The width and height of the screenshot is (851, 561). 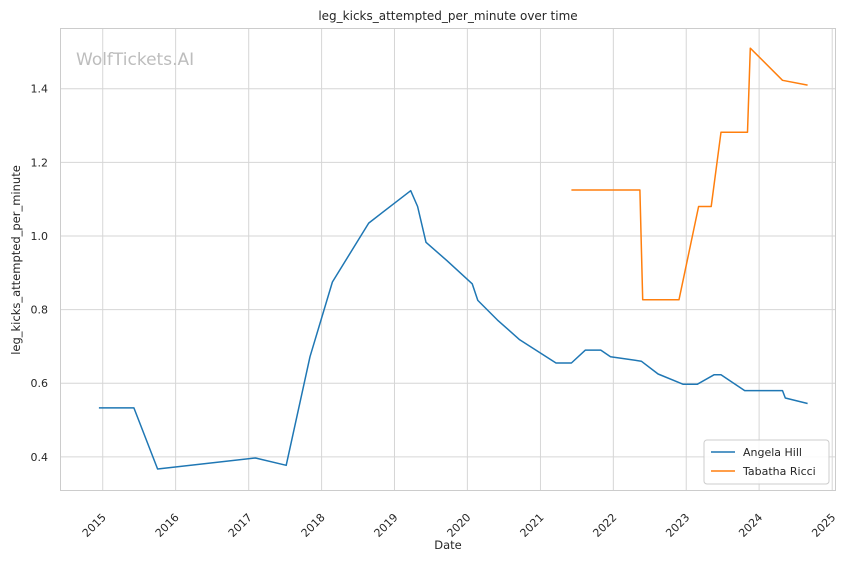 I want to click on y-tick-label: 1.4, so click(x=40, y=89).